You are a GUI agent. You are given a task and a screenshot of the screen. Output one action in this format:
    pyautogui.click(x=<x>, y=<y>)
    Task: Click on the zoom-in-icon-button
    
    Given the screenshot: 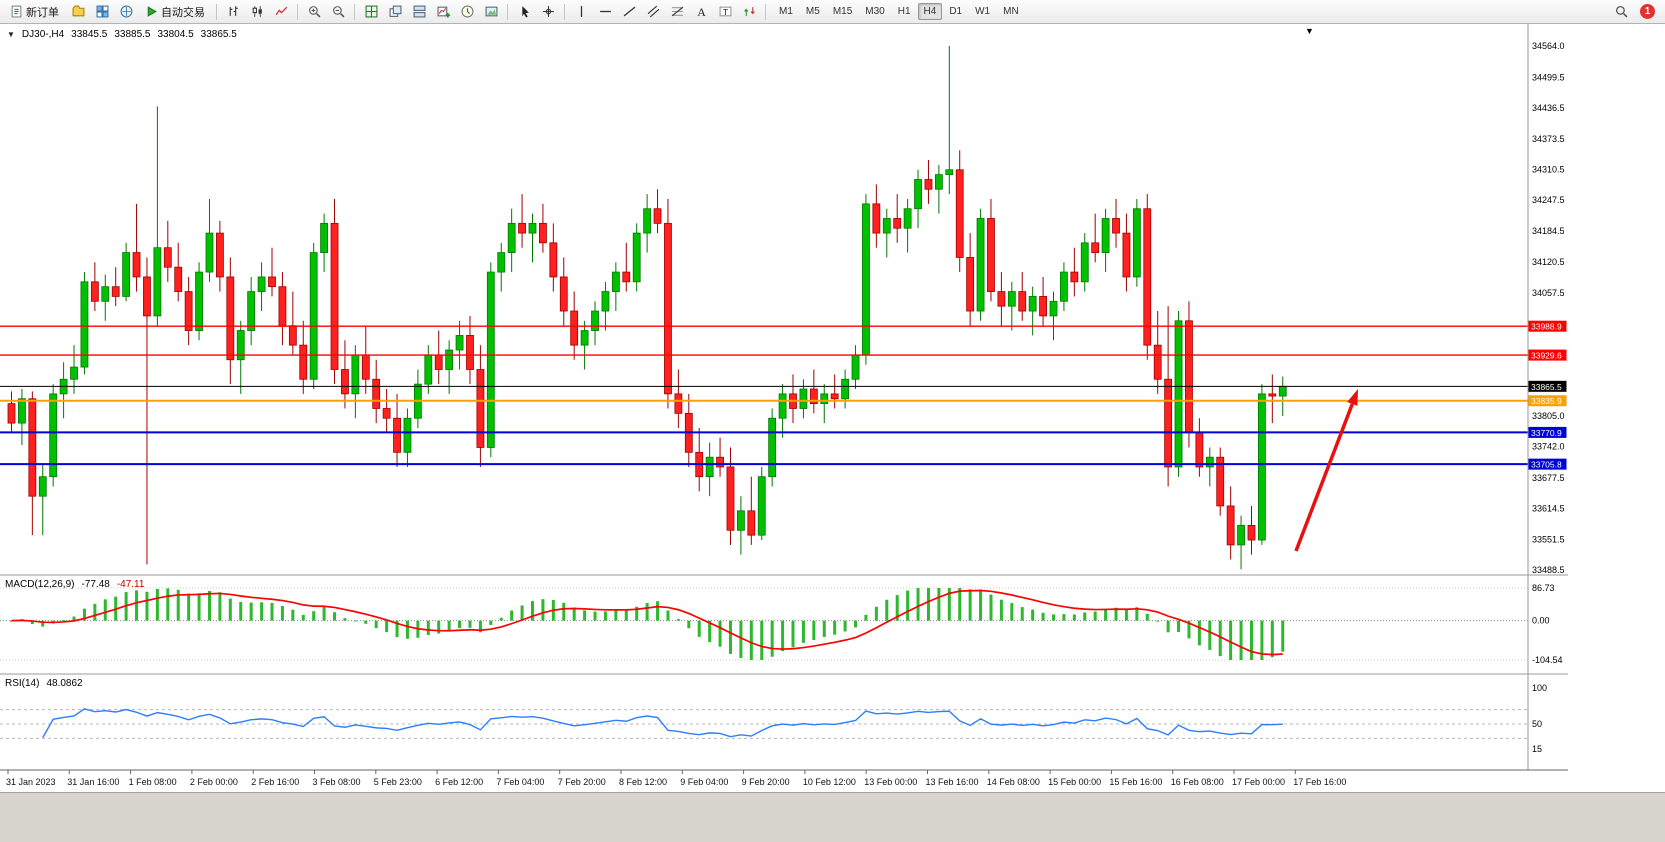 What is the action you would take?
    pyautogui.click(x=314, y=12)
    